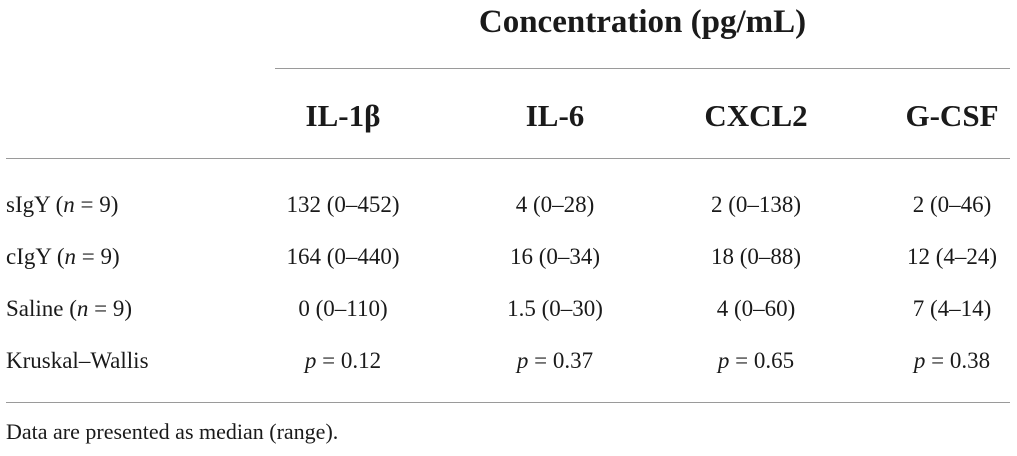 Image resolution: width=1017 pixels, height=456 pixels. Describe the element at coordinates (555, 115) in the screenshot. I see `column-header-il6: IL-6` at that location.